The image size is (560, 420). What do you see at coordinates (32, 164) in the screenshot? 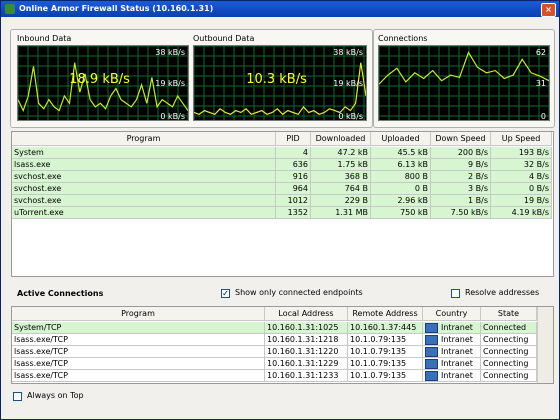
I see `cell-text: lsass.exe` at bounding box center [32, 164].